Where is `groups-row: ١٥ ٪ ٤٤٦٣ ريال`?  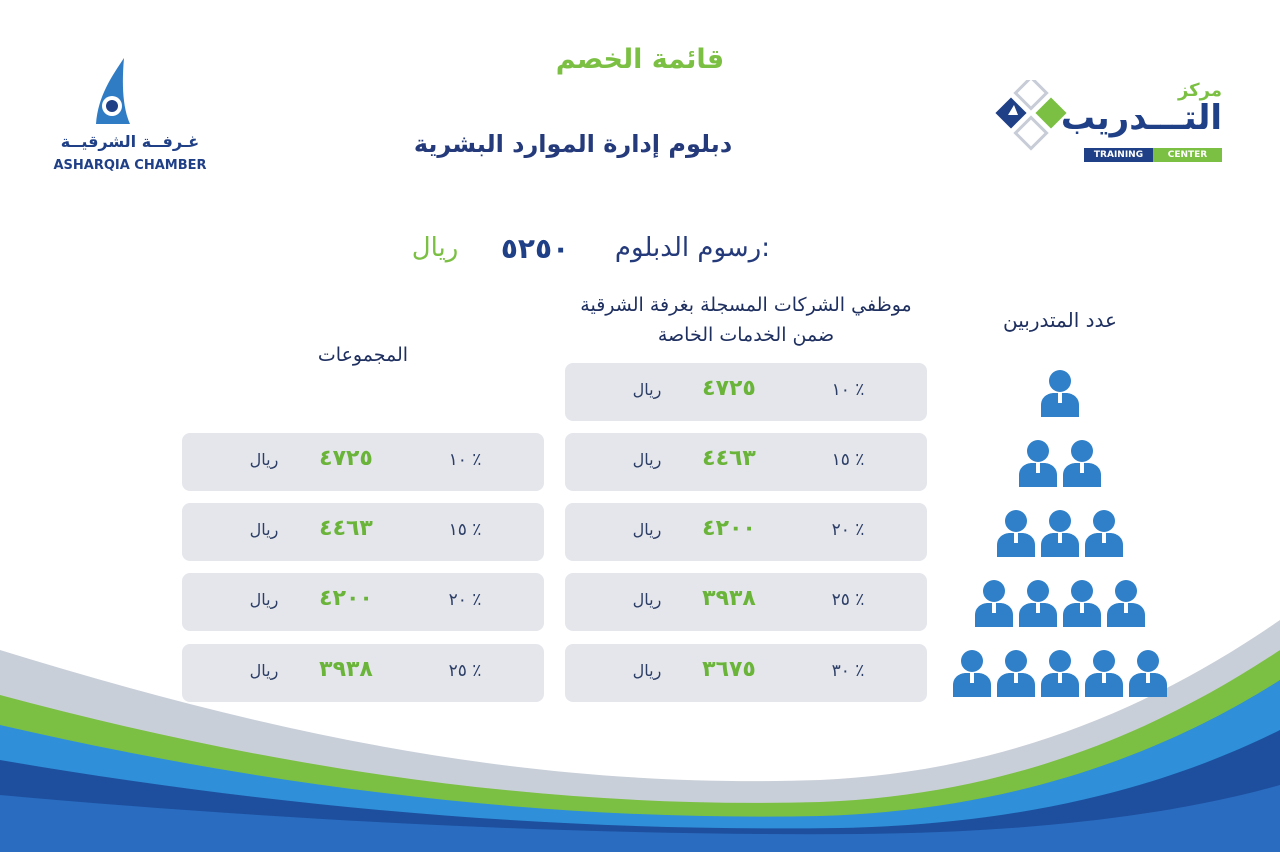
groups-row: ١٥ ٪ ٤٤٦٣ ريال is located at coordinates (363, 532).